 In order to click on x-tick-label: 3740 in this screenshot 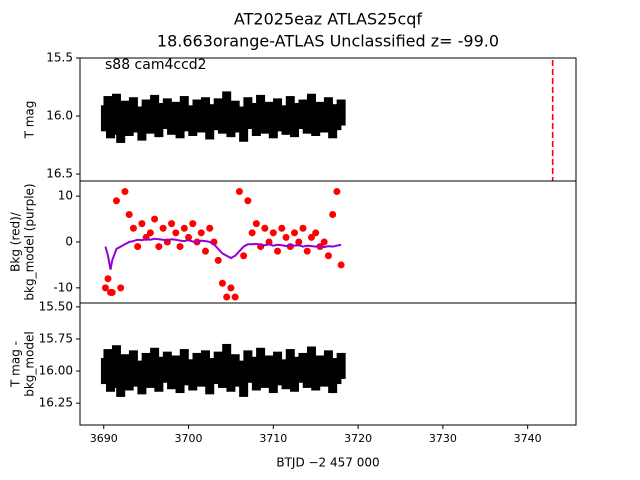, I will do `click(528, 438)`.